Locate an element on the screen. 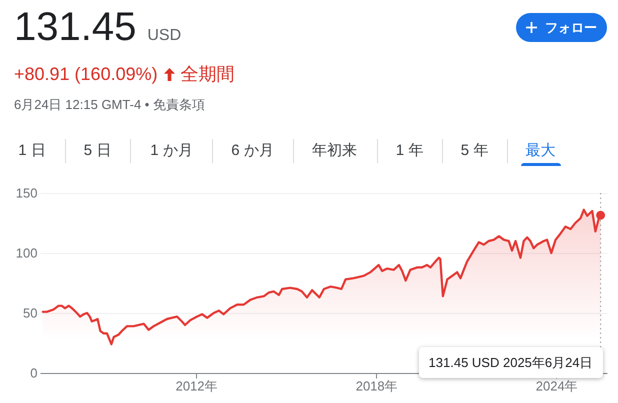 This screenshot has height=403, width=618. button: フォロー is located at coordinates (561, 27).